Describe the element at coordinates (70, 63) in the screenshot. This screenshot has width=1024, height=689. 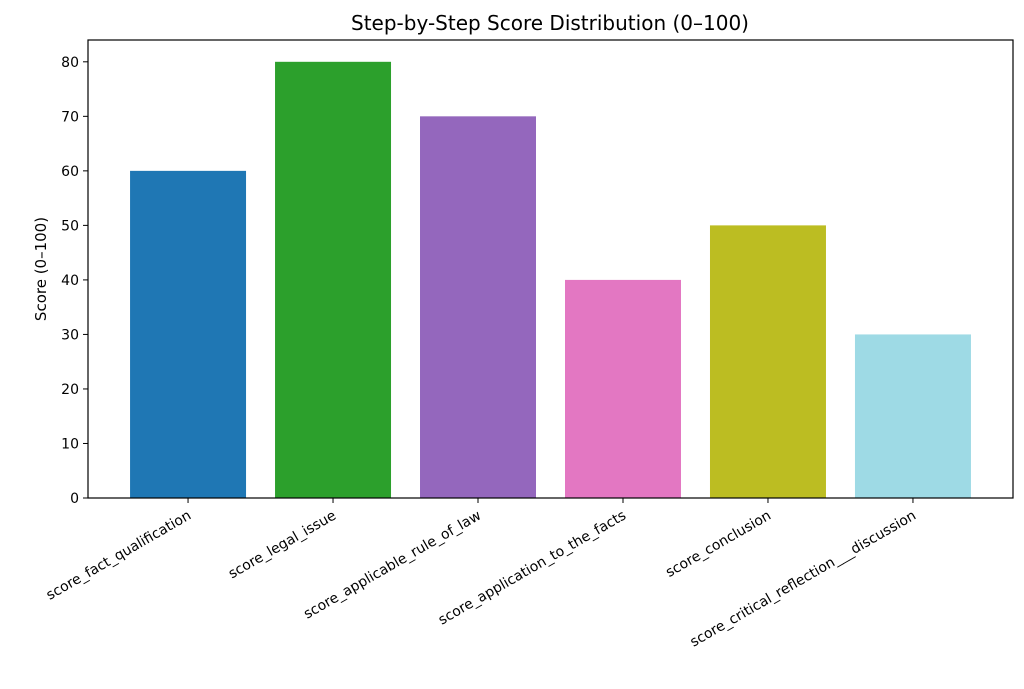
I see `y-tick-label: 80` at that location.